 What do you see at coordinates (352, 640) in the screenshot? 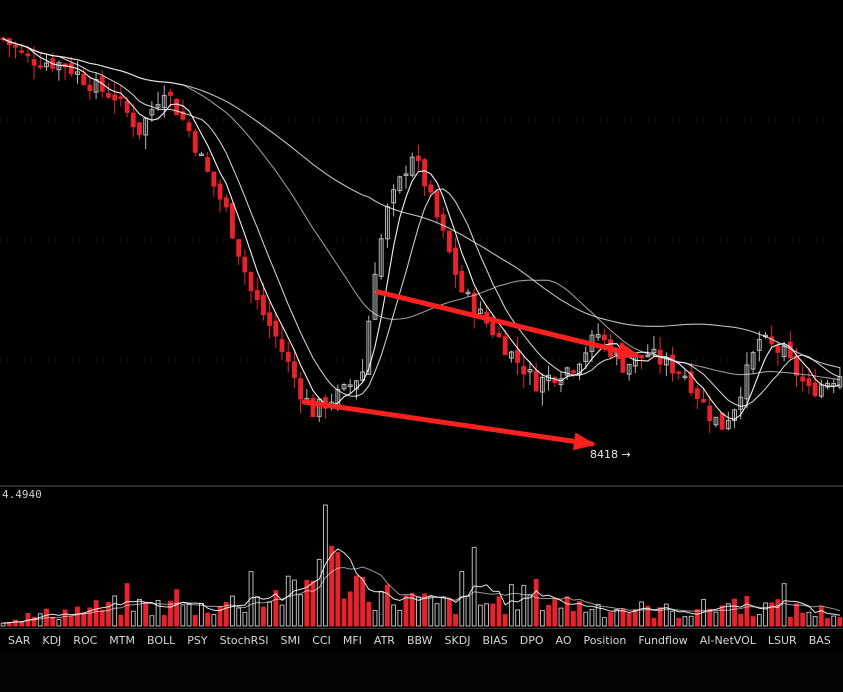
I see `indicator-tab-mfi: MFI` at bounding box center [352, 640].